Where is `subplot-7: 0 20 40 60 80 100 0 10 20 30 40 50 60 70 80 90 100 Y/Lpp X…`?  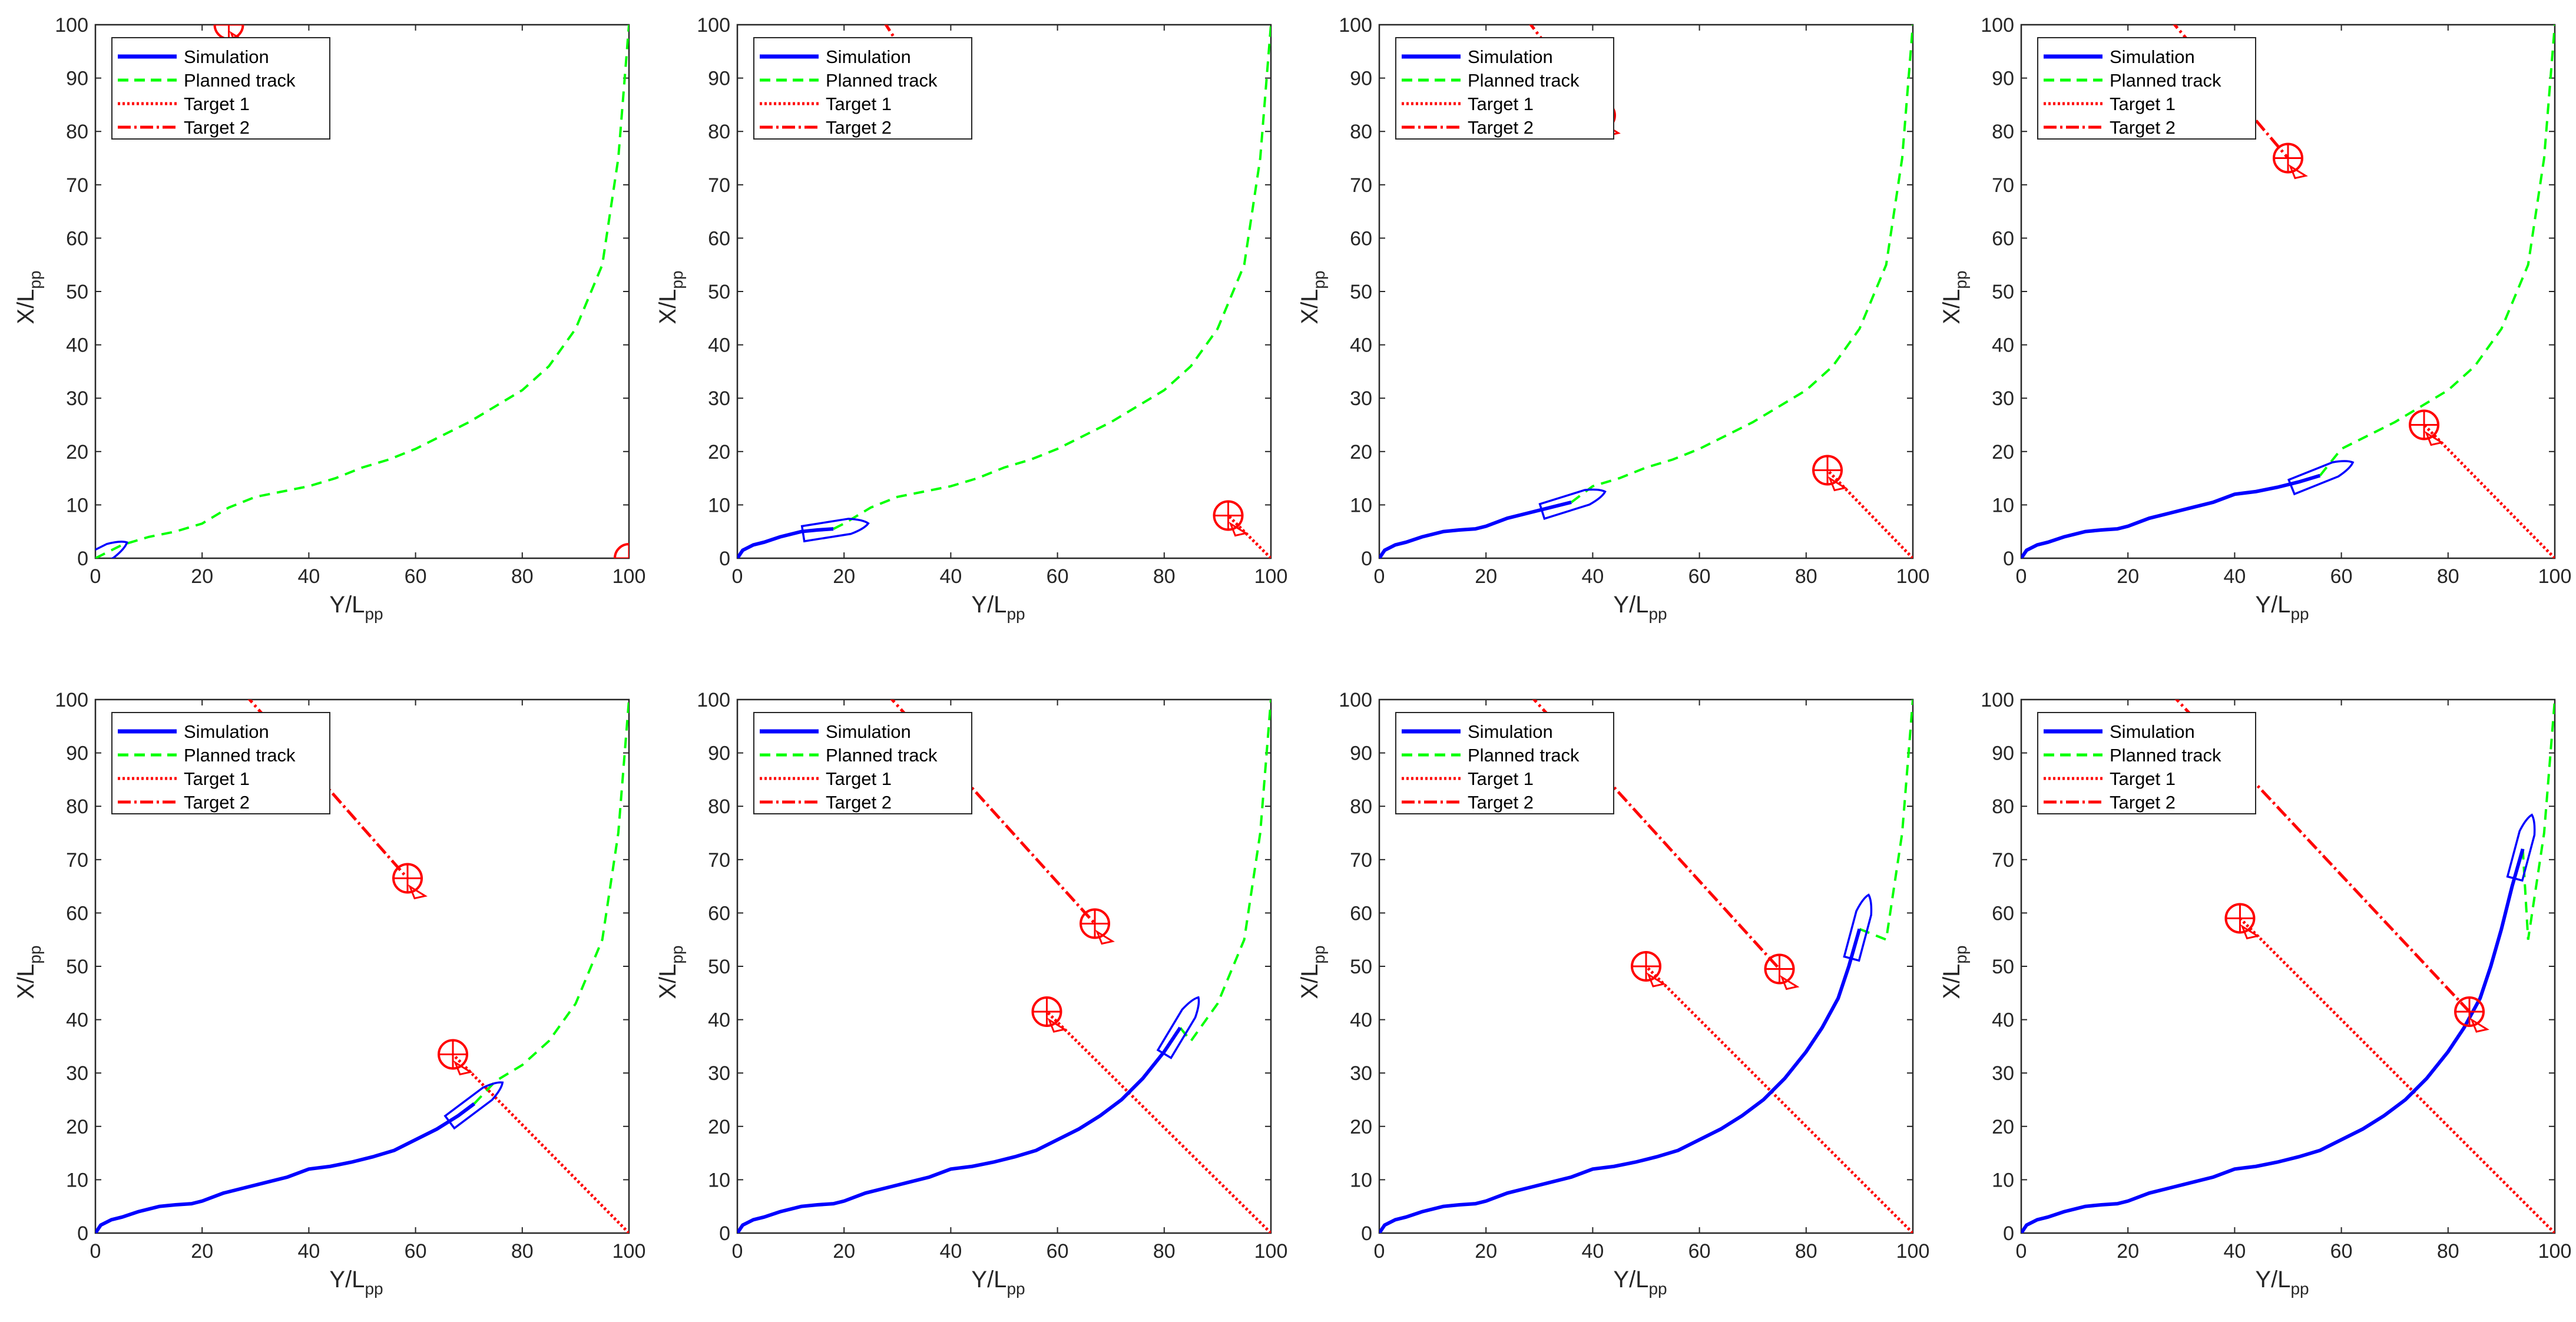
subplot-7: 0 20 40 60 80 100 0 10 20 30 40 50 60 70 80 90 100 Y/Lpp X… is located at coordinates (1613, 993).